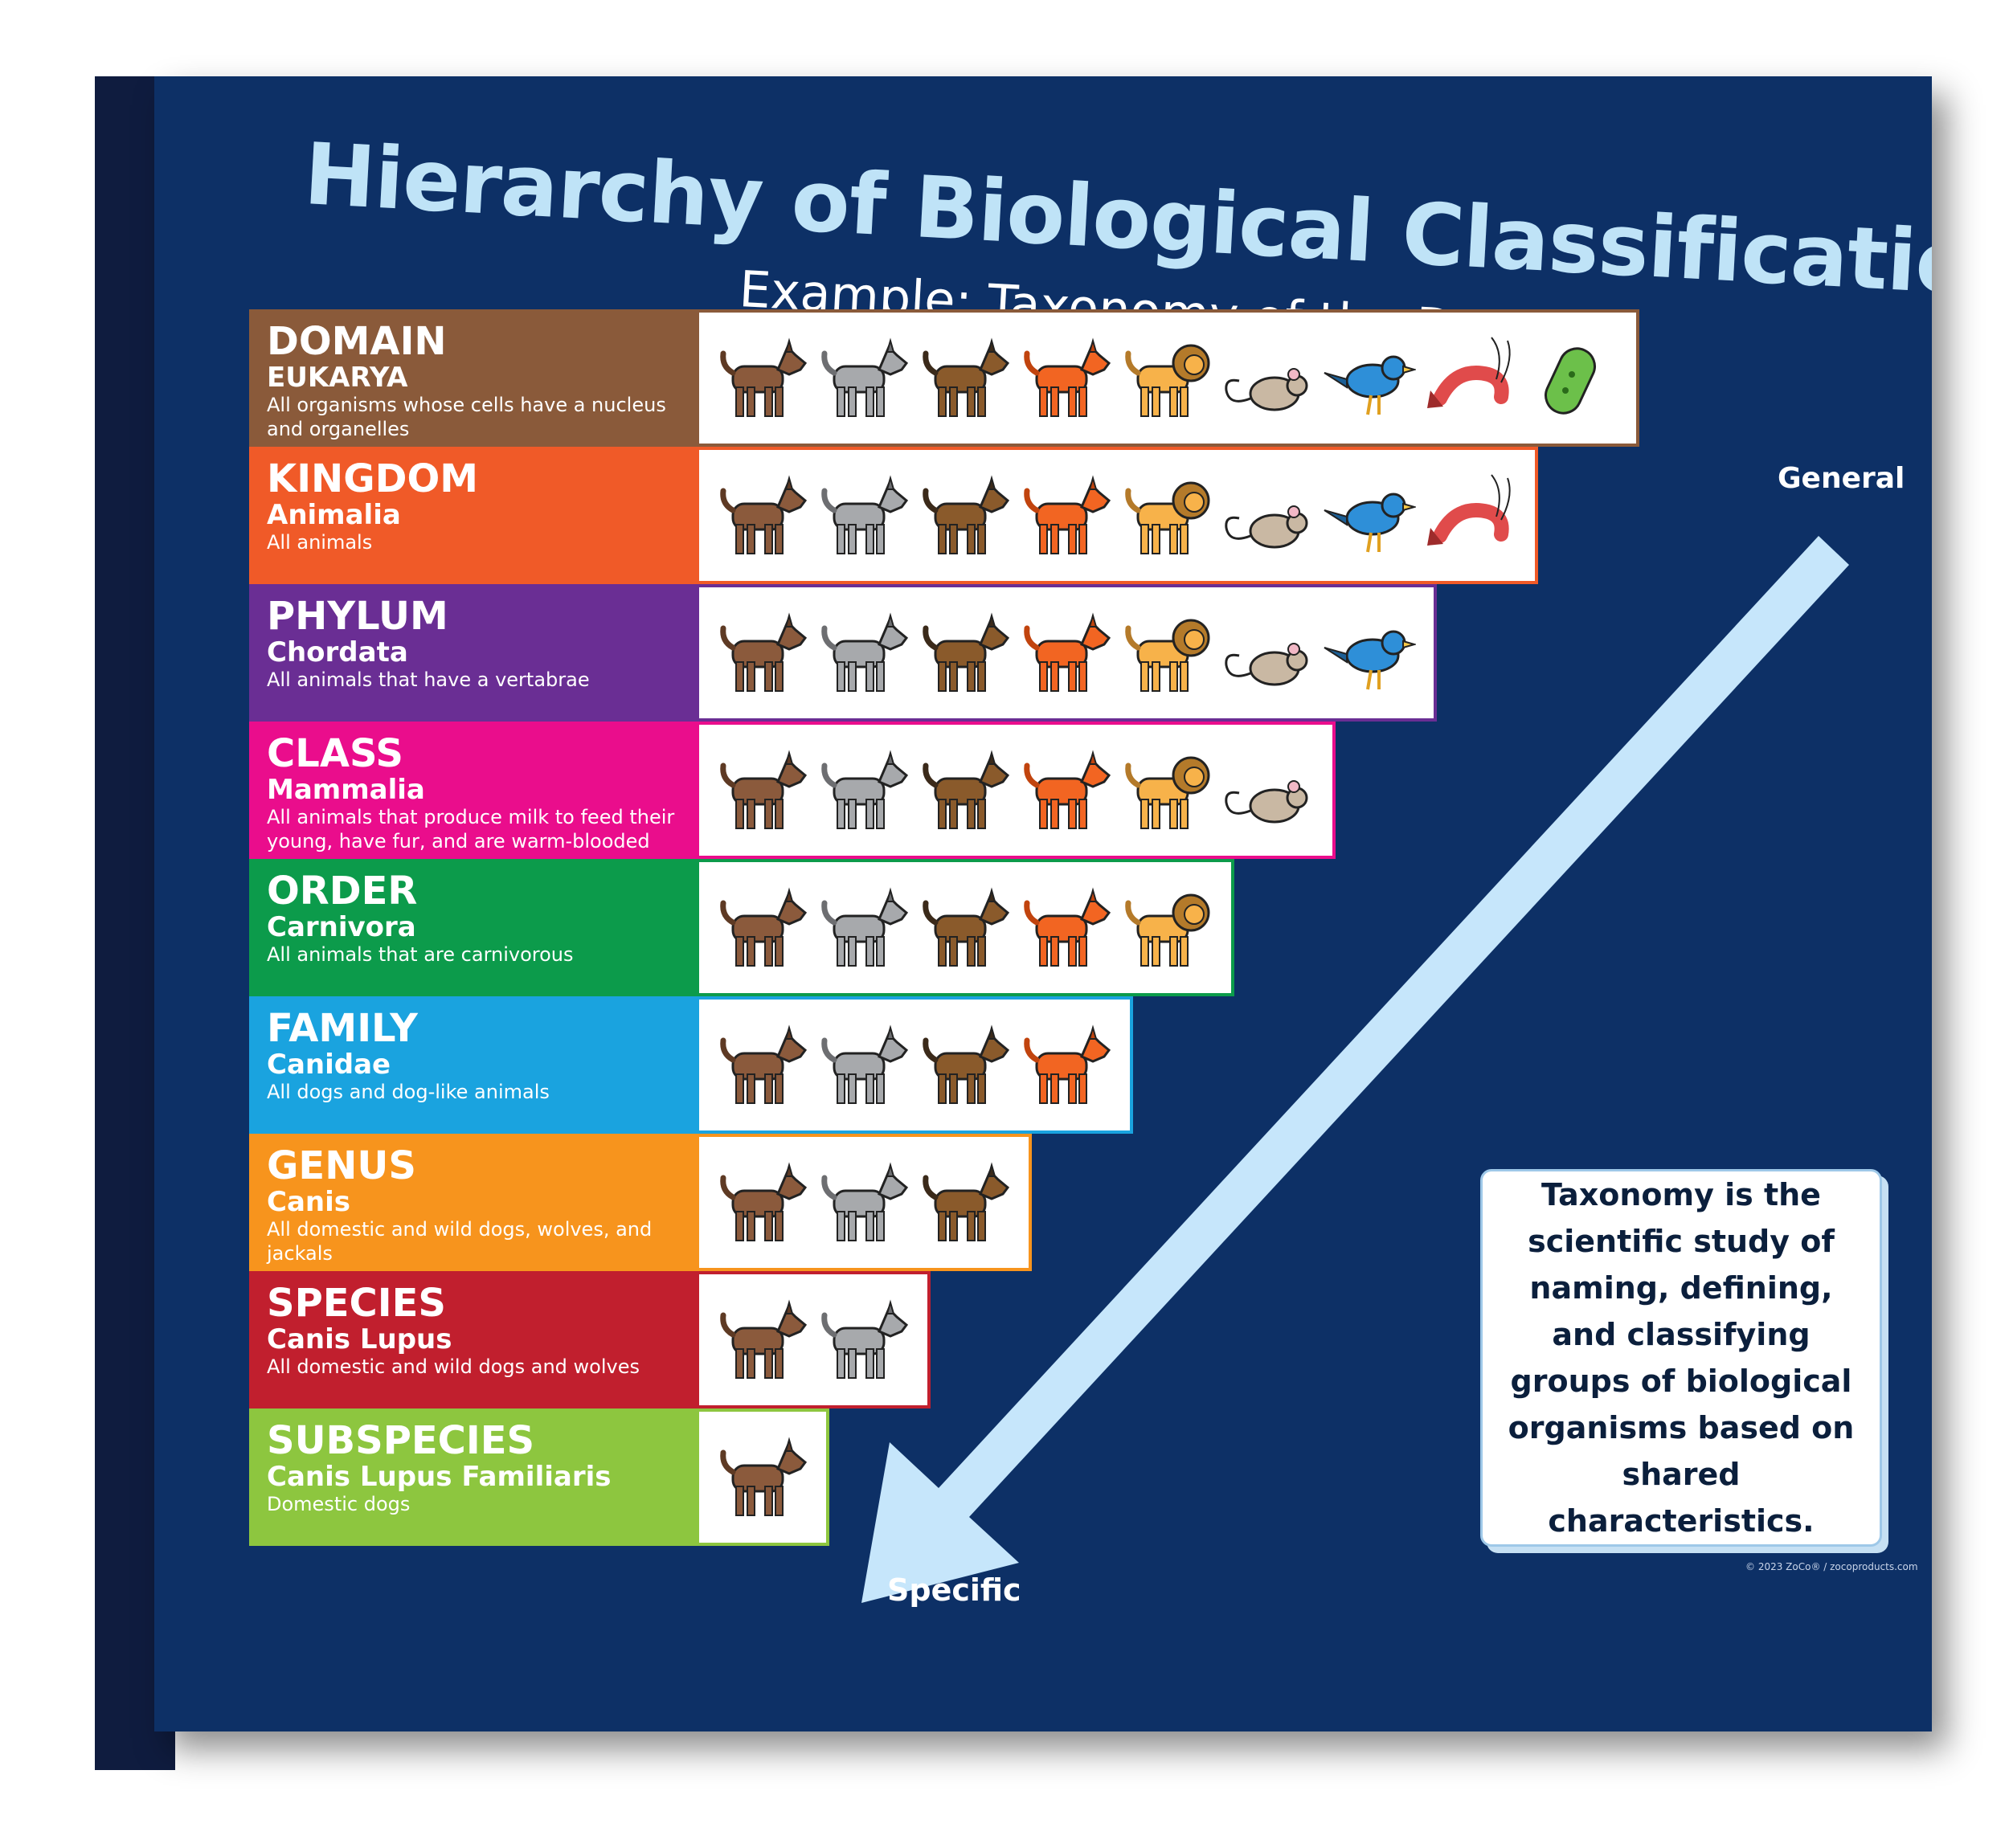 The image size is (2009, 1848). What do you see at coordinates (359, 1339) in the screenshot?
I see `rank-example: Canis Lupus` at bounding box center [359, 1339].